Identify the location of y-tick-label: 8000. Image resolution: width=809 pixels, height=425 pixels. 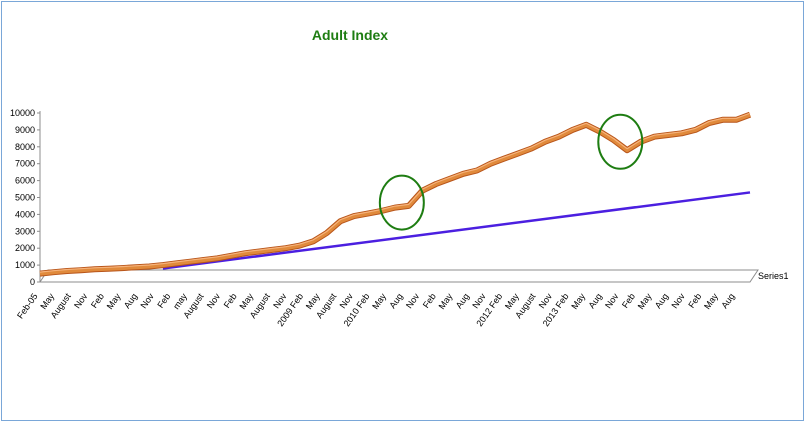
(25, 147).